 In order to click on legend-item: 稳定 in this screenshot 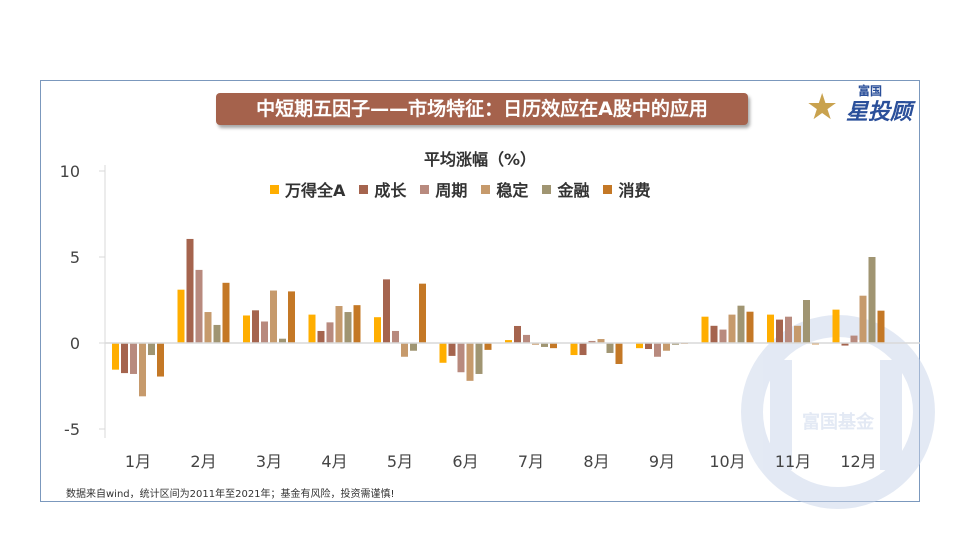, I will do `click(504, 189)`.